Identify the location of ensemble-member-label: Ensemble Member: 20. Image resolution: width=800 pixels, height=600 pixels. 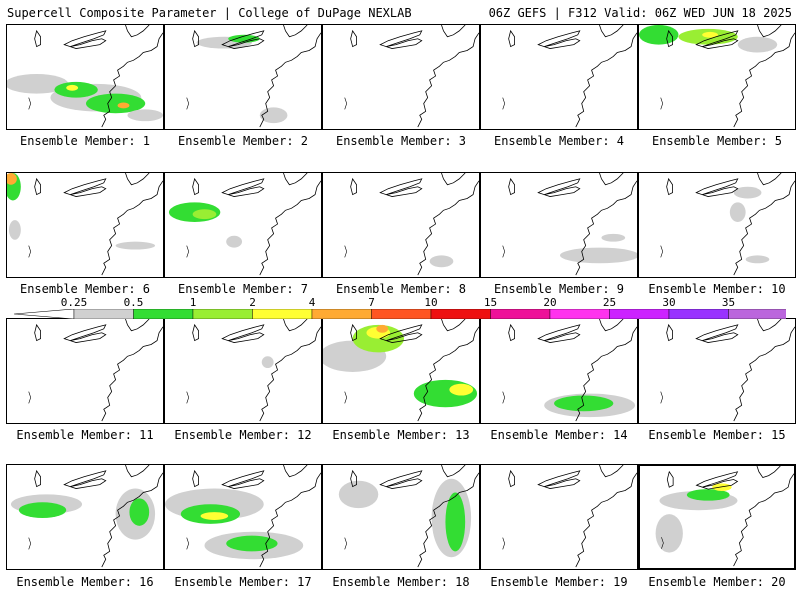
(717, 582).